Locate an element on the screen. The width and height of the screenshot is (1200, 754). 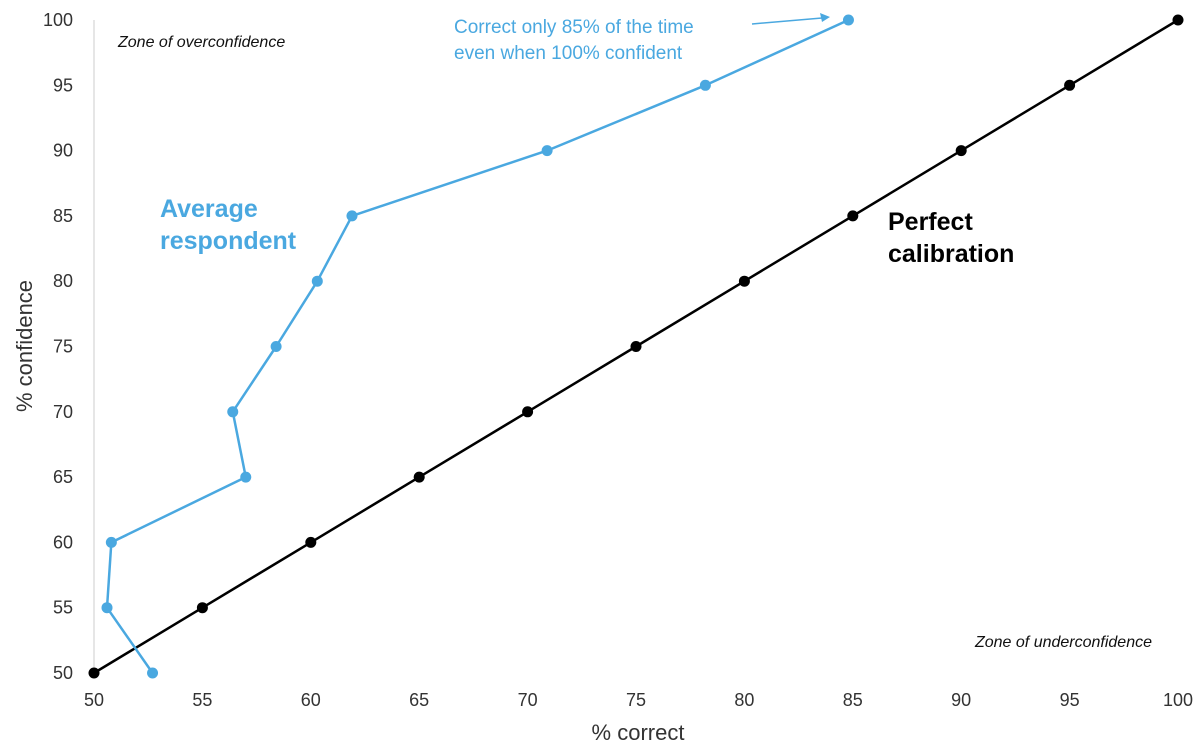
y-tick-label: 95 is located at coordinates (63, 85).